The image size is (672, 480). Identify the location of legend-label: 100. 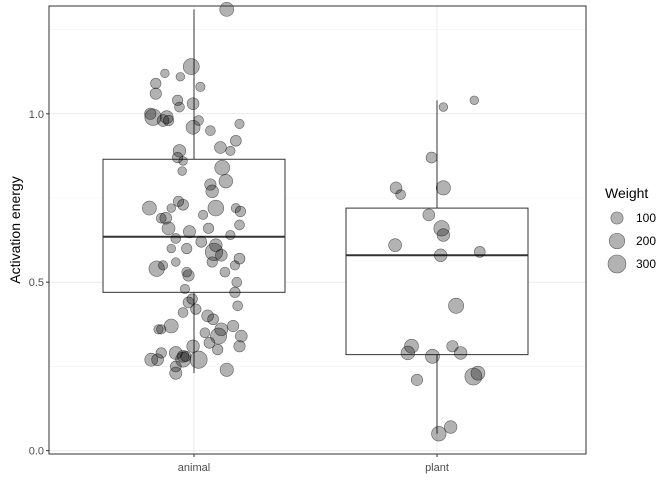
(646, 218).